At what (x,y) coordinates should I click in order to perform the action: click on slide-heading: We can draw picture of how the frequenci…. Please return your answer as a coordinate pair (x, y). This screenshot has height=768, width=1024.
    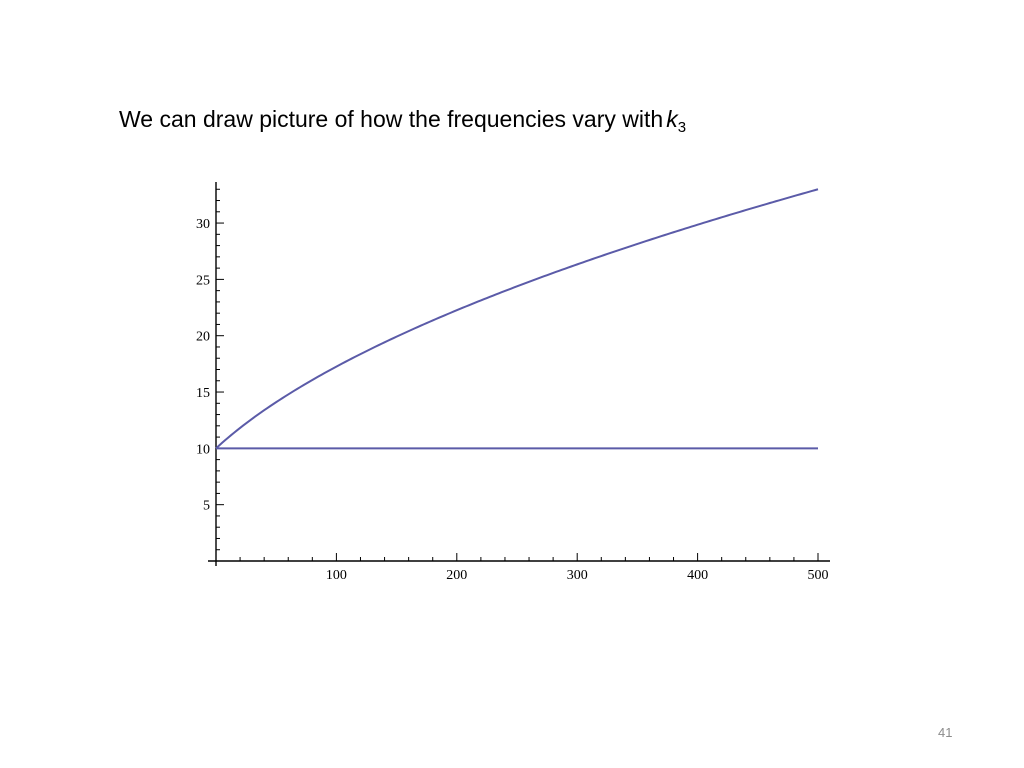
    Looking at the image, I should click on (402, 121).